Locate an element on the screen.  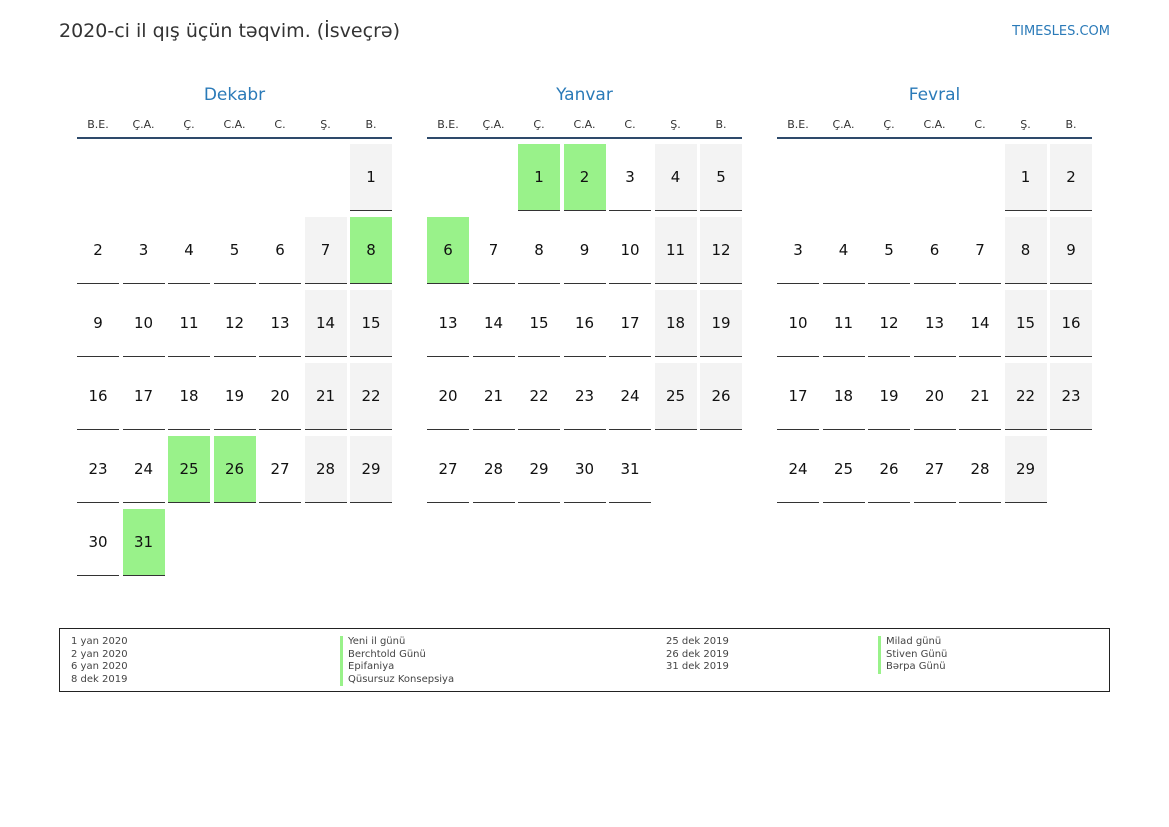
legend-date: 26 dek 2019 is located at coordinates (697, 654).